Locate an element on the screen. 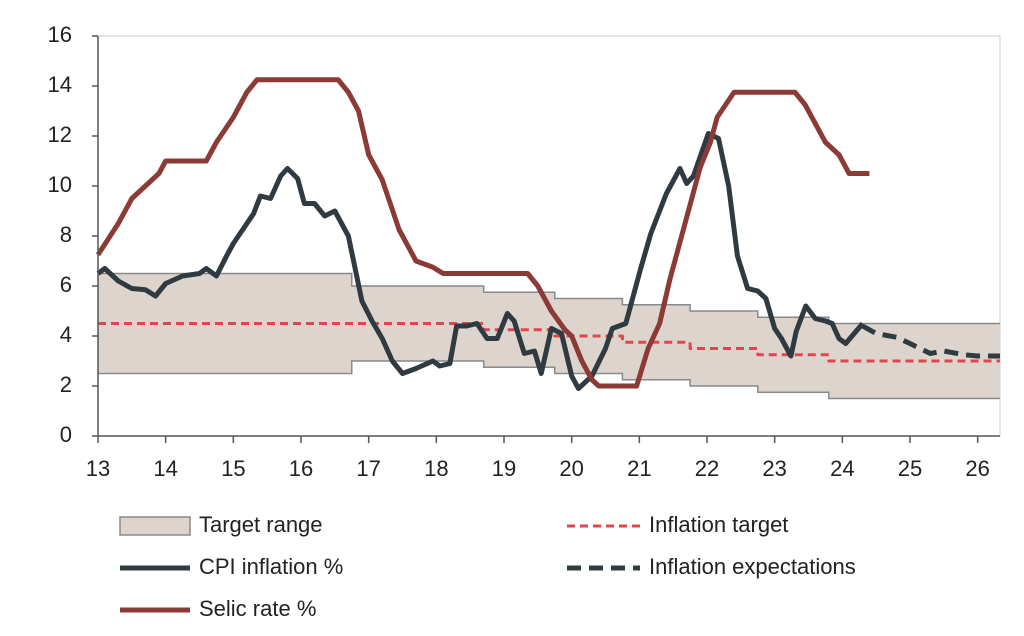 Image resolution: width=1024 pixels, height=636 pixels. x-tick-label: 22 is located at coordinates (707, 468).